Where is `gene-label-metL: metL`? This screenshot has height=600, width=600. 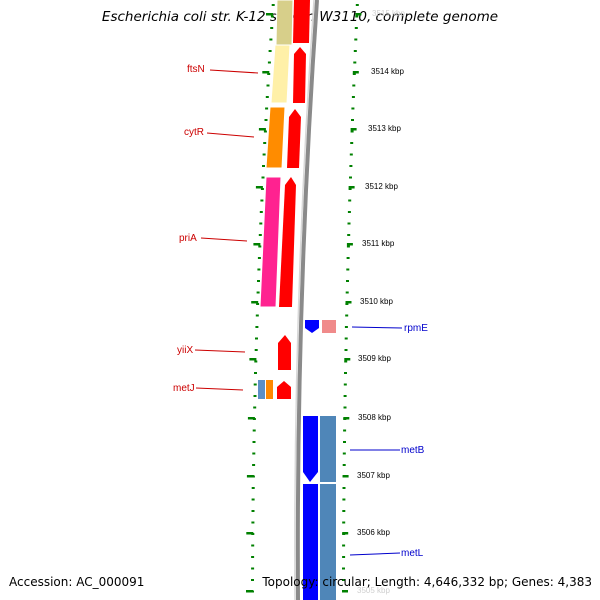 gene-label-metL: metL is located at coordinates (412, 553).